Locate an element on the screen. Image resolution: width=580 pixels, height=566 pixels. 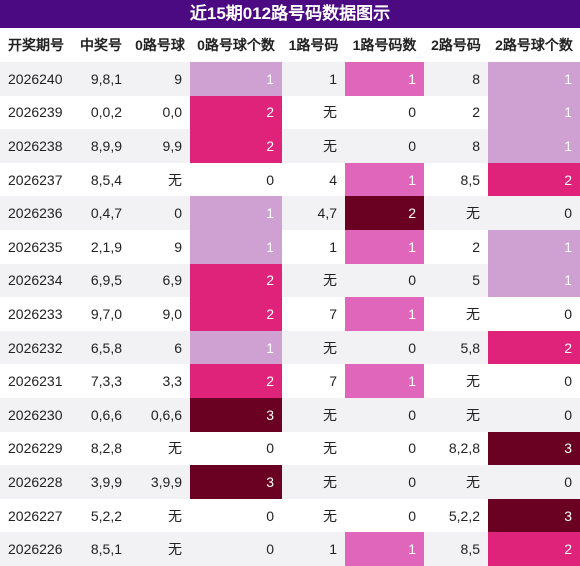
title: 近15期012路号码数据图示 is located at coordinates (290, 14).